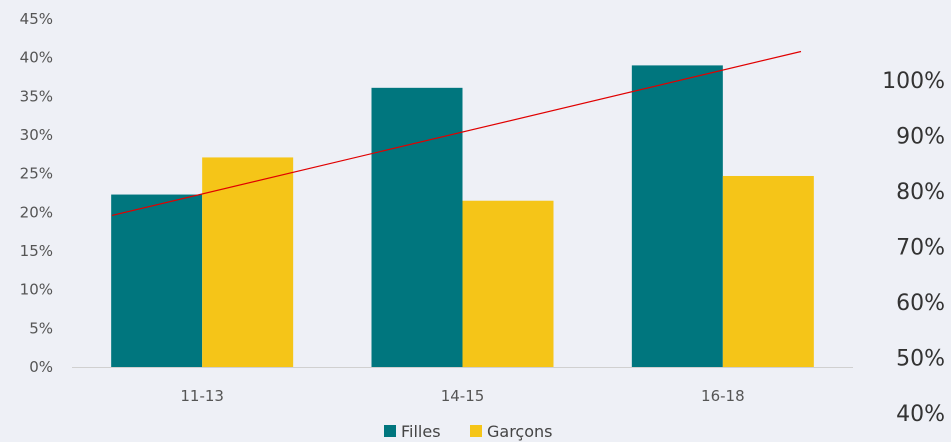 This screenshot has width=951, height=442. Describe the element at coordinates (36, 290) in the screenshot. I see `y-tick-label: 10%` at that location.